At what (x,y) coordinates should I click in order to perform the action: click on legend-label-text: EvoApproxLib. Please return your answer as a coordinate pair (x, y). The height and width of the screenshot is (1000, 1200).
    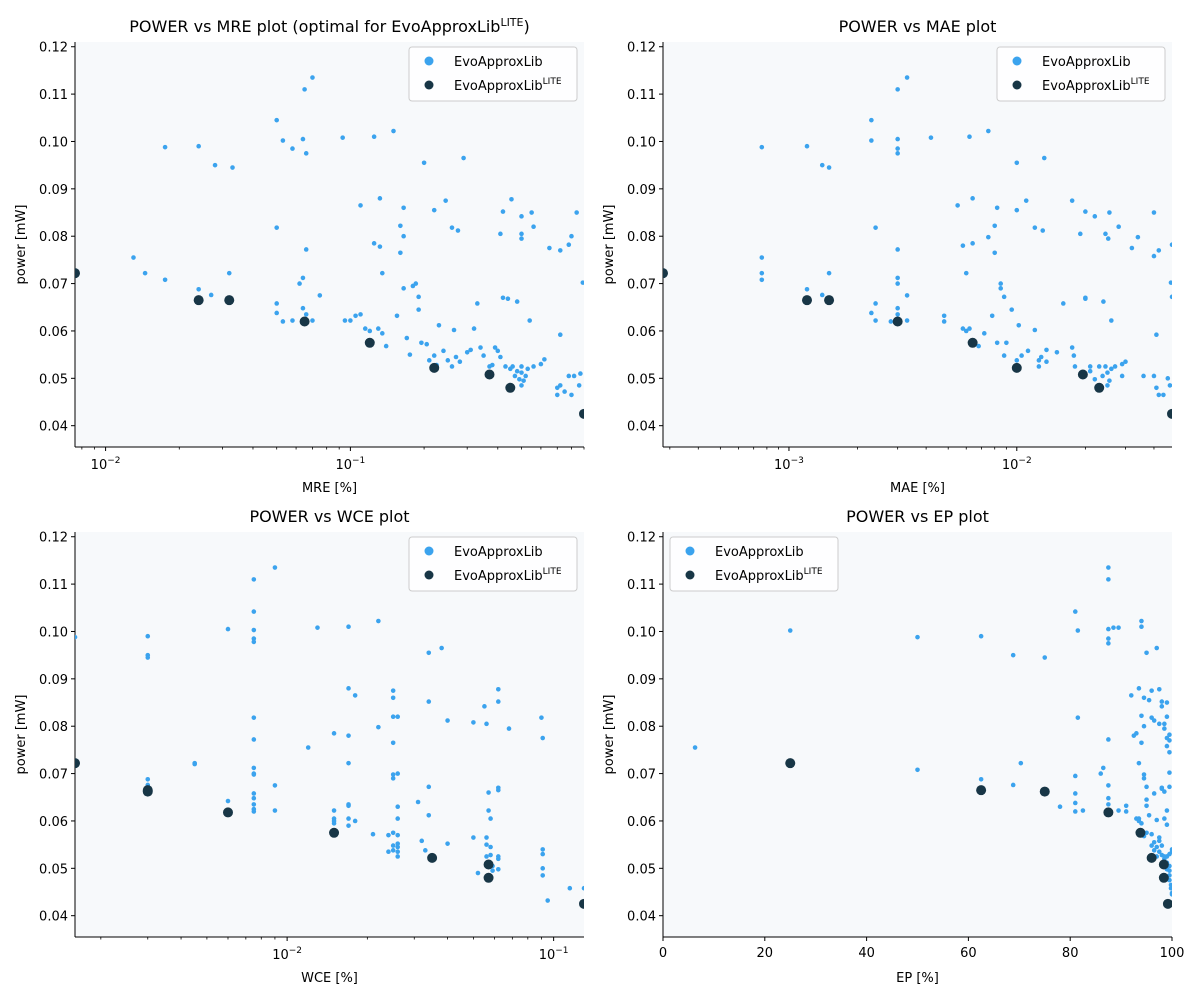
    Looking at the image, I should click on (498, 576).